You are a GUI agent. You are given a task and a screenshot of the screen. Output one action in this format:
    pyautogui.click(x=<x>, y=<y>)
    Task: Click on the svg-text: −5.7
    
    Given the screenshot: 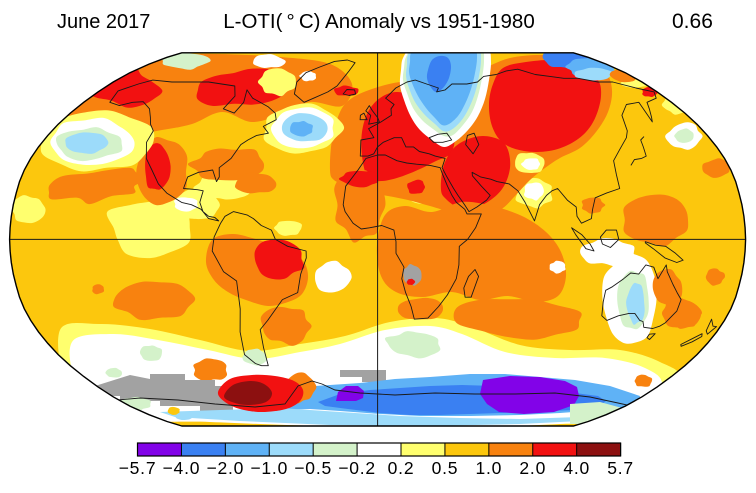 What is the action you would take?
    pyautogui.click(x=138, y=468)
    